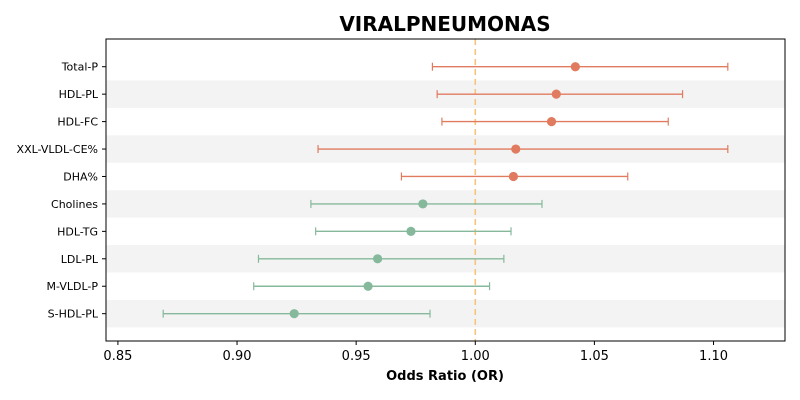 This screenshot has height=400, width=800. Describe the element at coordinates (73, 286) in the screenshot. I see `y-tick-label: M-VLDL-P` at that location.